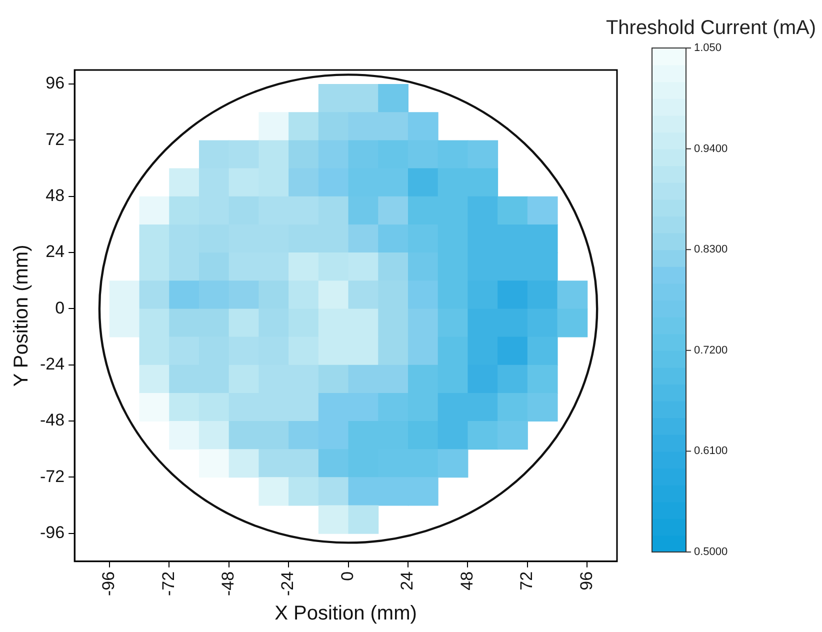 This screenshot has width=822, height=632. I want to click on x-tick-label: 24, so click(407, 580).